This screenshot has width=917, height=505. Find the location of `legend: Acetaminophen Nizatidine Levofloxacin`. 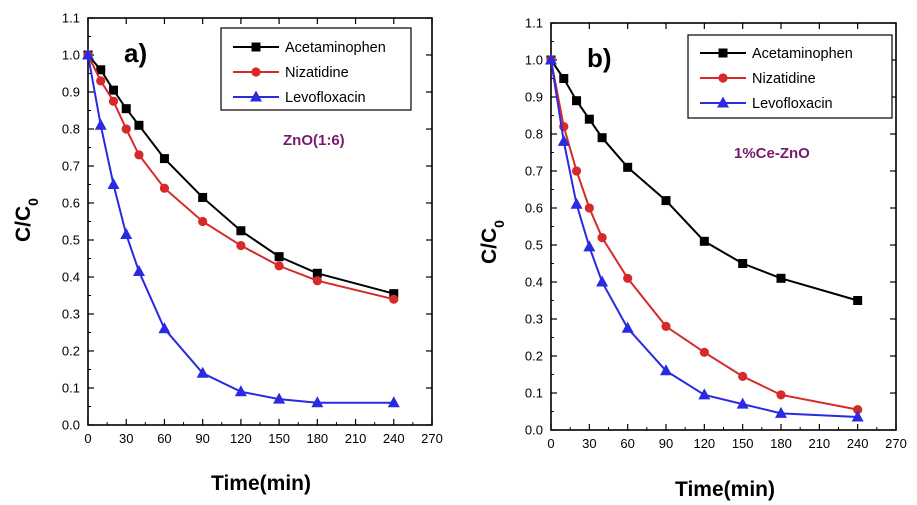

legend: Acetaminophen Nizatidine Levofloxacin is located at coordinates (316, 69).